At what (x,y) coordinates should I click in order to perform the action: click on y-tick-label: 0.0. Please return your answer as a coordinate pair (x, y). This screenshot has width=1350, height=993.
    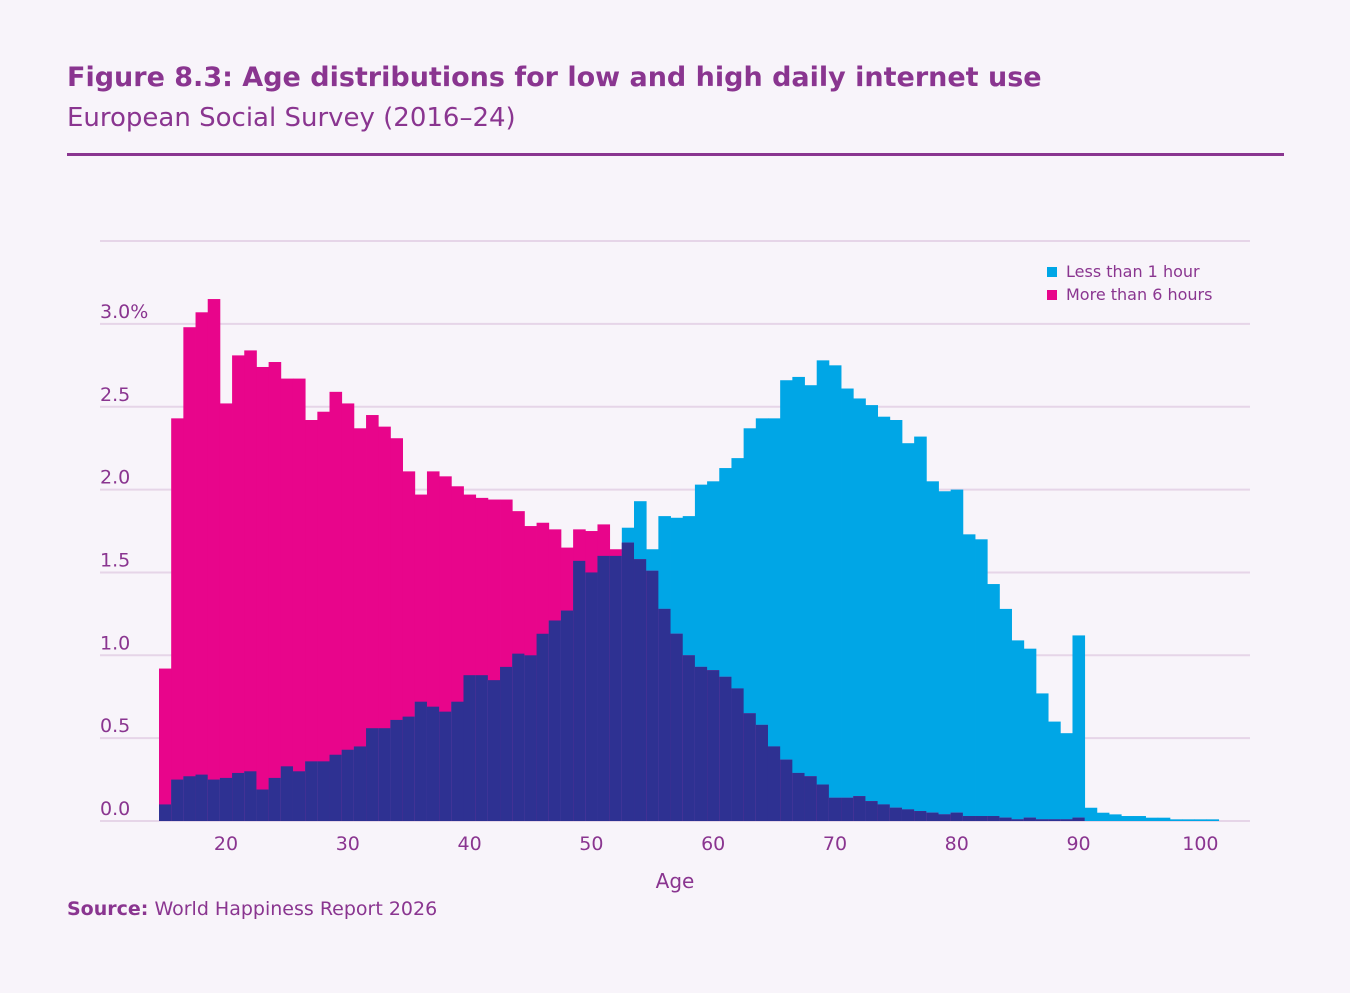
    Looking at the image, I should click on (115, 809).